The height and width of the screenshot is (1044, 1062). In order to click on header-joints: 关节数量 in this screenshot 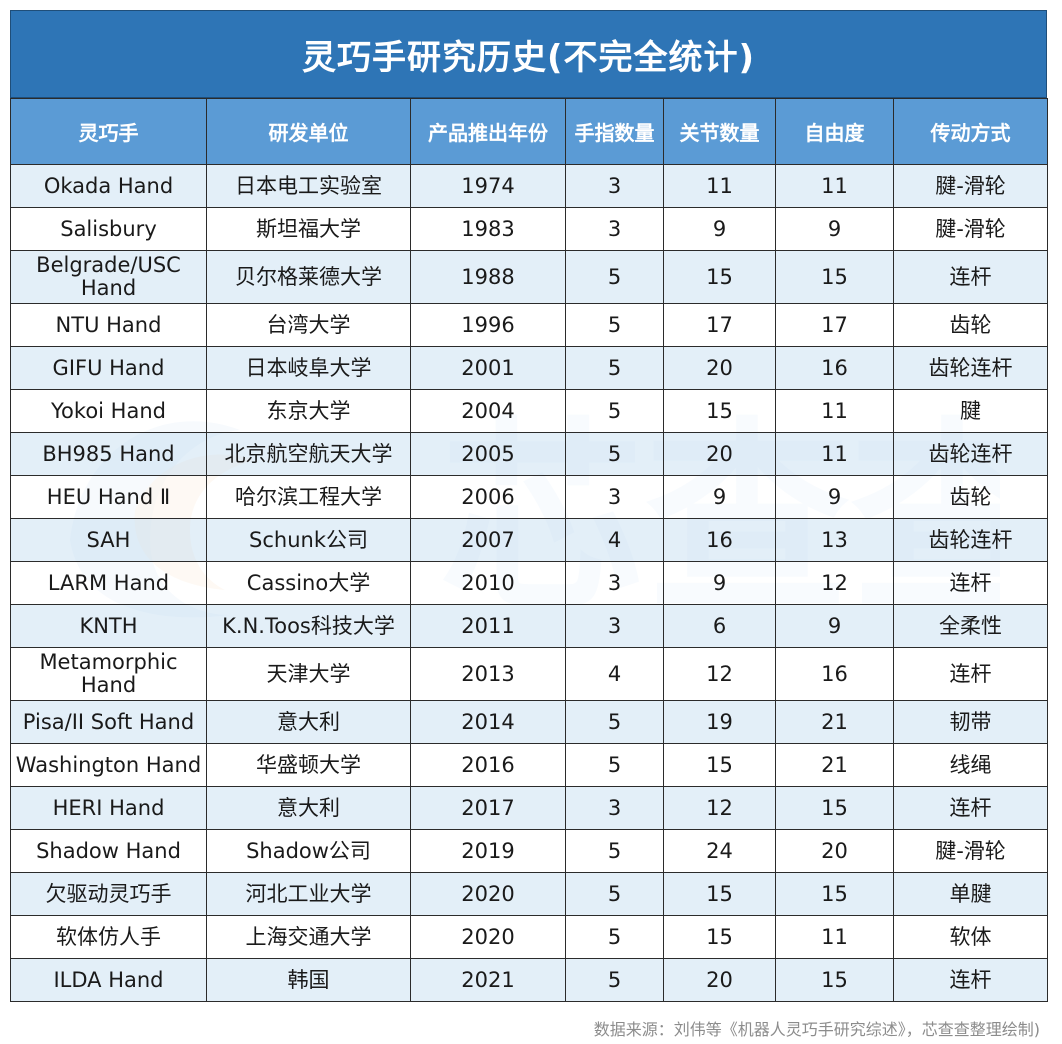, I will do `click(719, 131)`.